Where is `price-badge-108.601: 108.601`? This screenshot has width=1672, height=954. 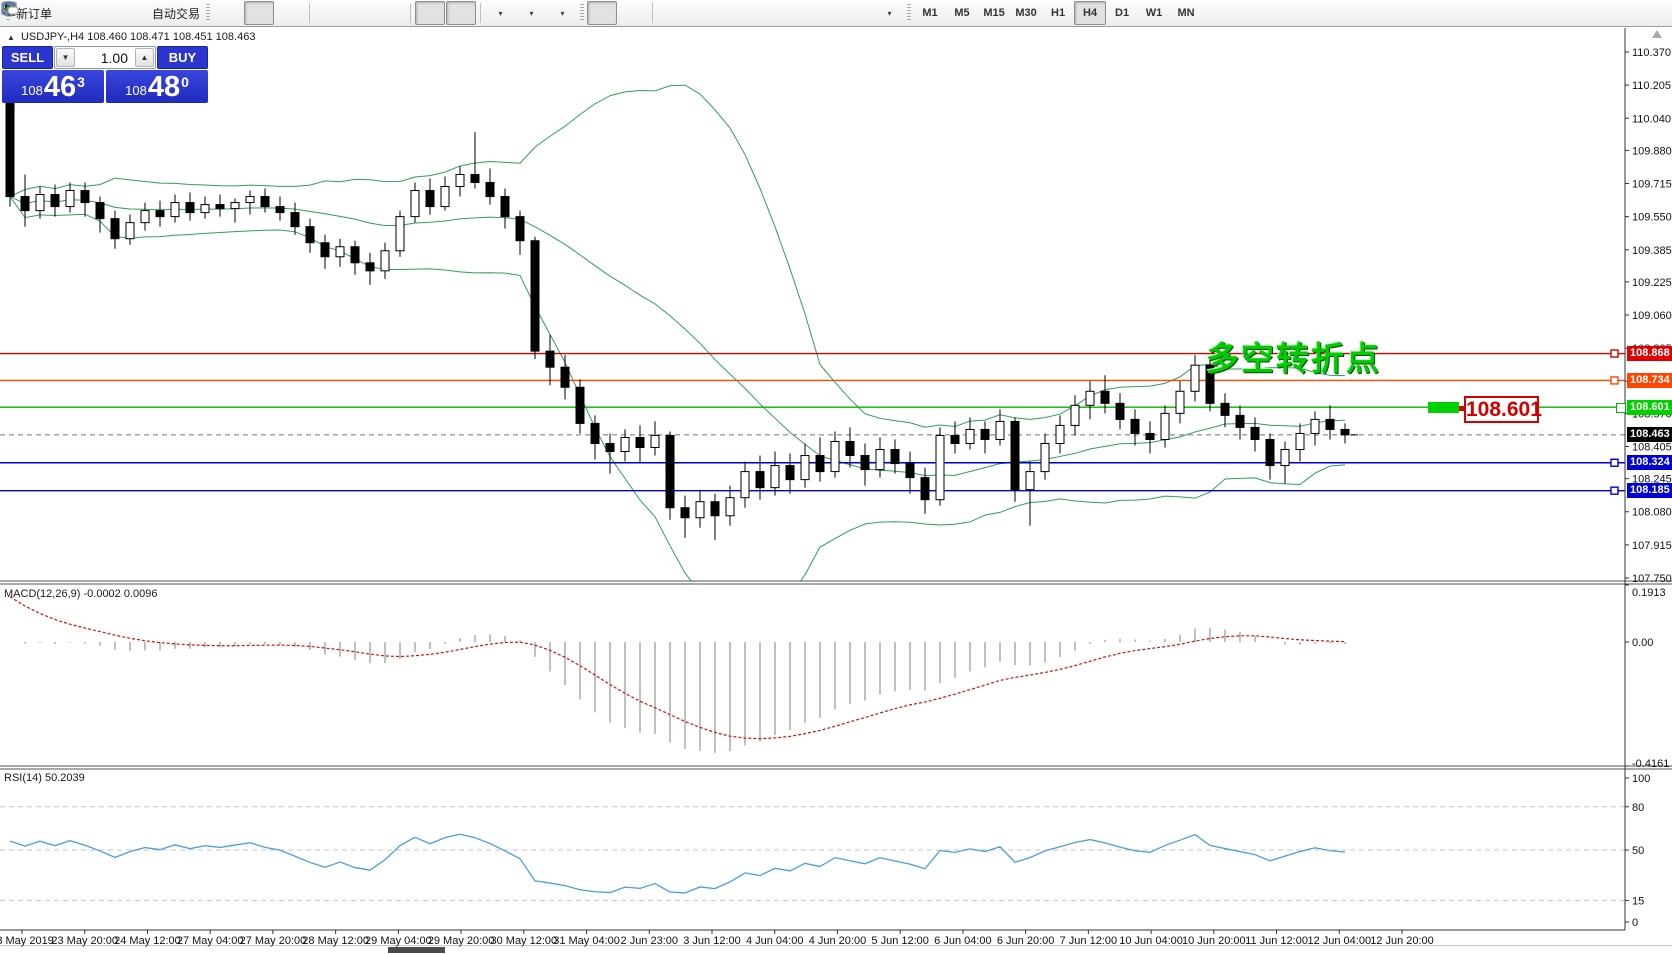
price-badge-108.601: 108.601 is located at coordinates (1649, 407).